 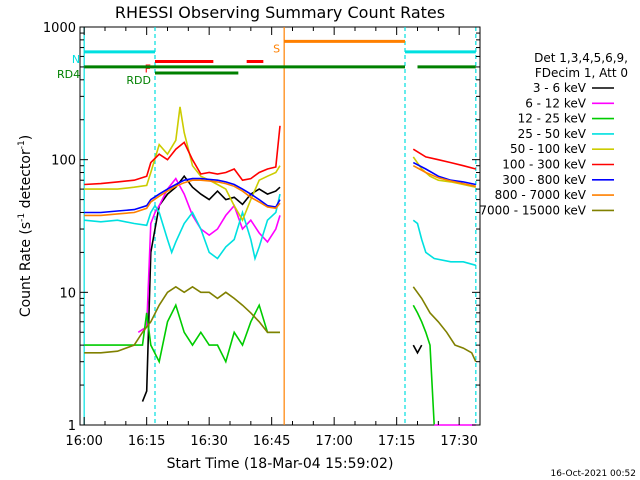 I want to click on legend-header-line1: Det 1,3,4,5,6,9,, so click(x=581, y=58).